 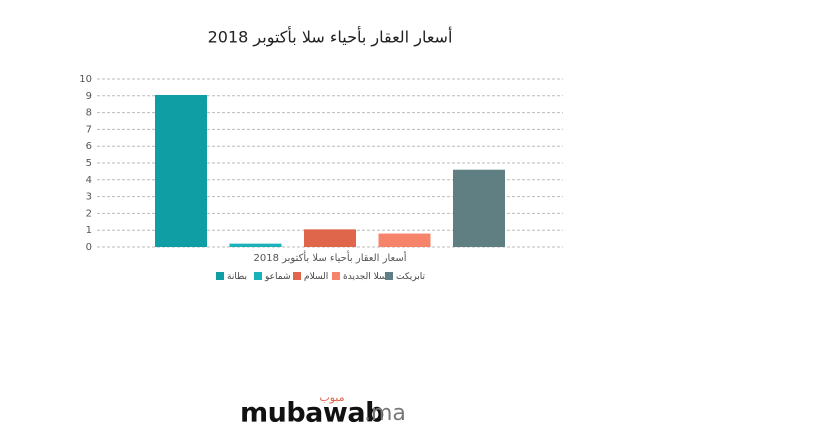 What do you see at coordinates (89, 163) in the screenshot?
I see `y-tick-label: 5` at bounding box center [89, 163].